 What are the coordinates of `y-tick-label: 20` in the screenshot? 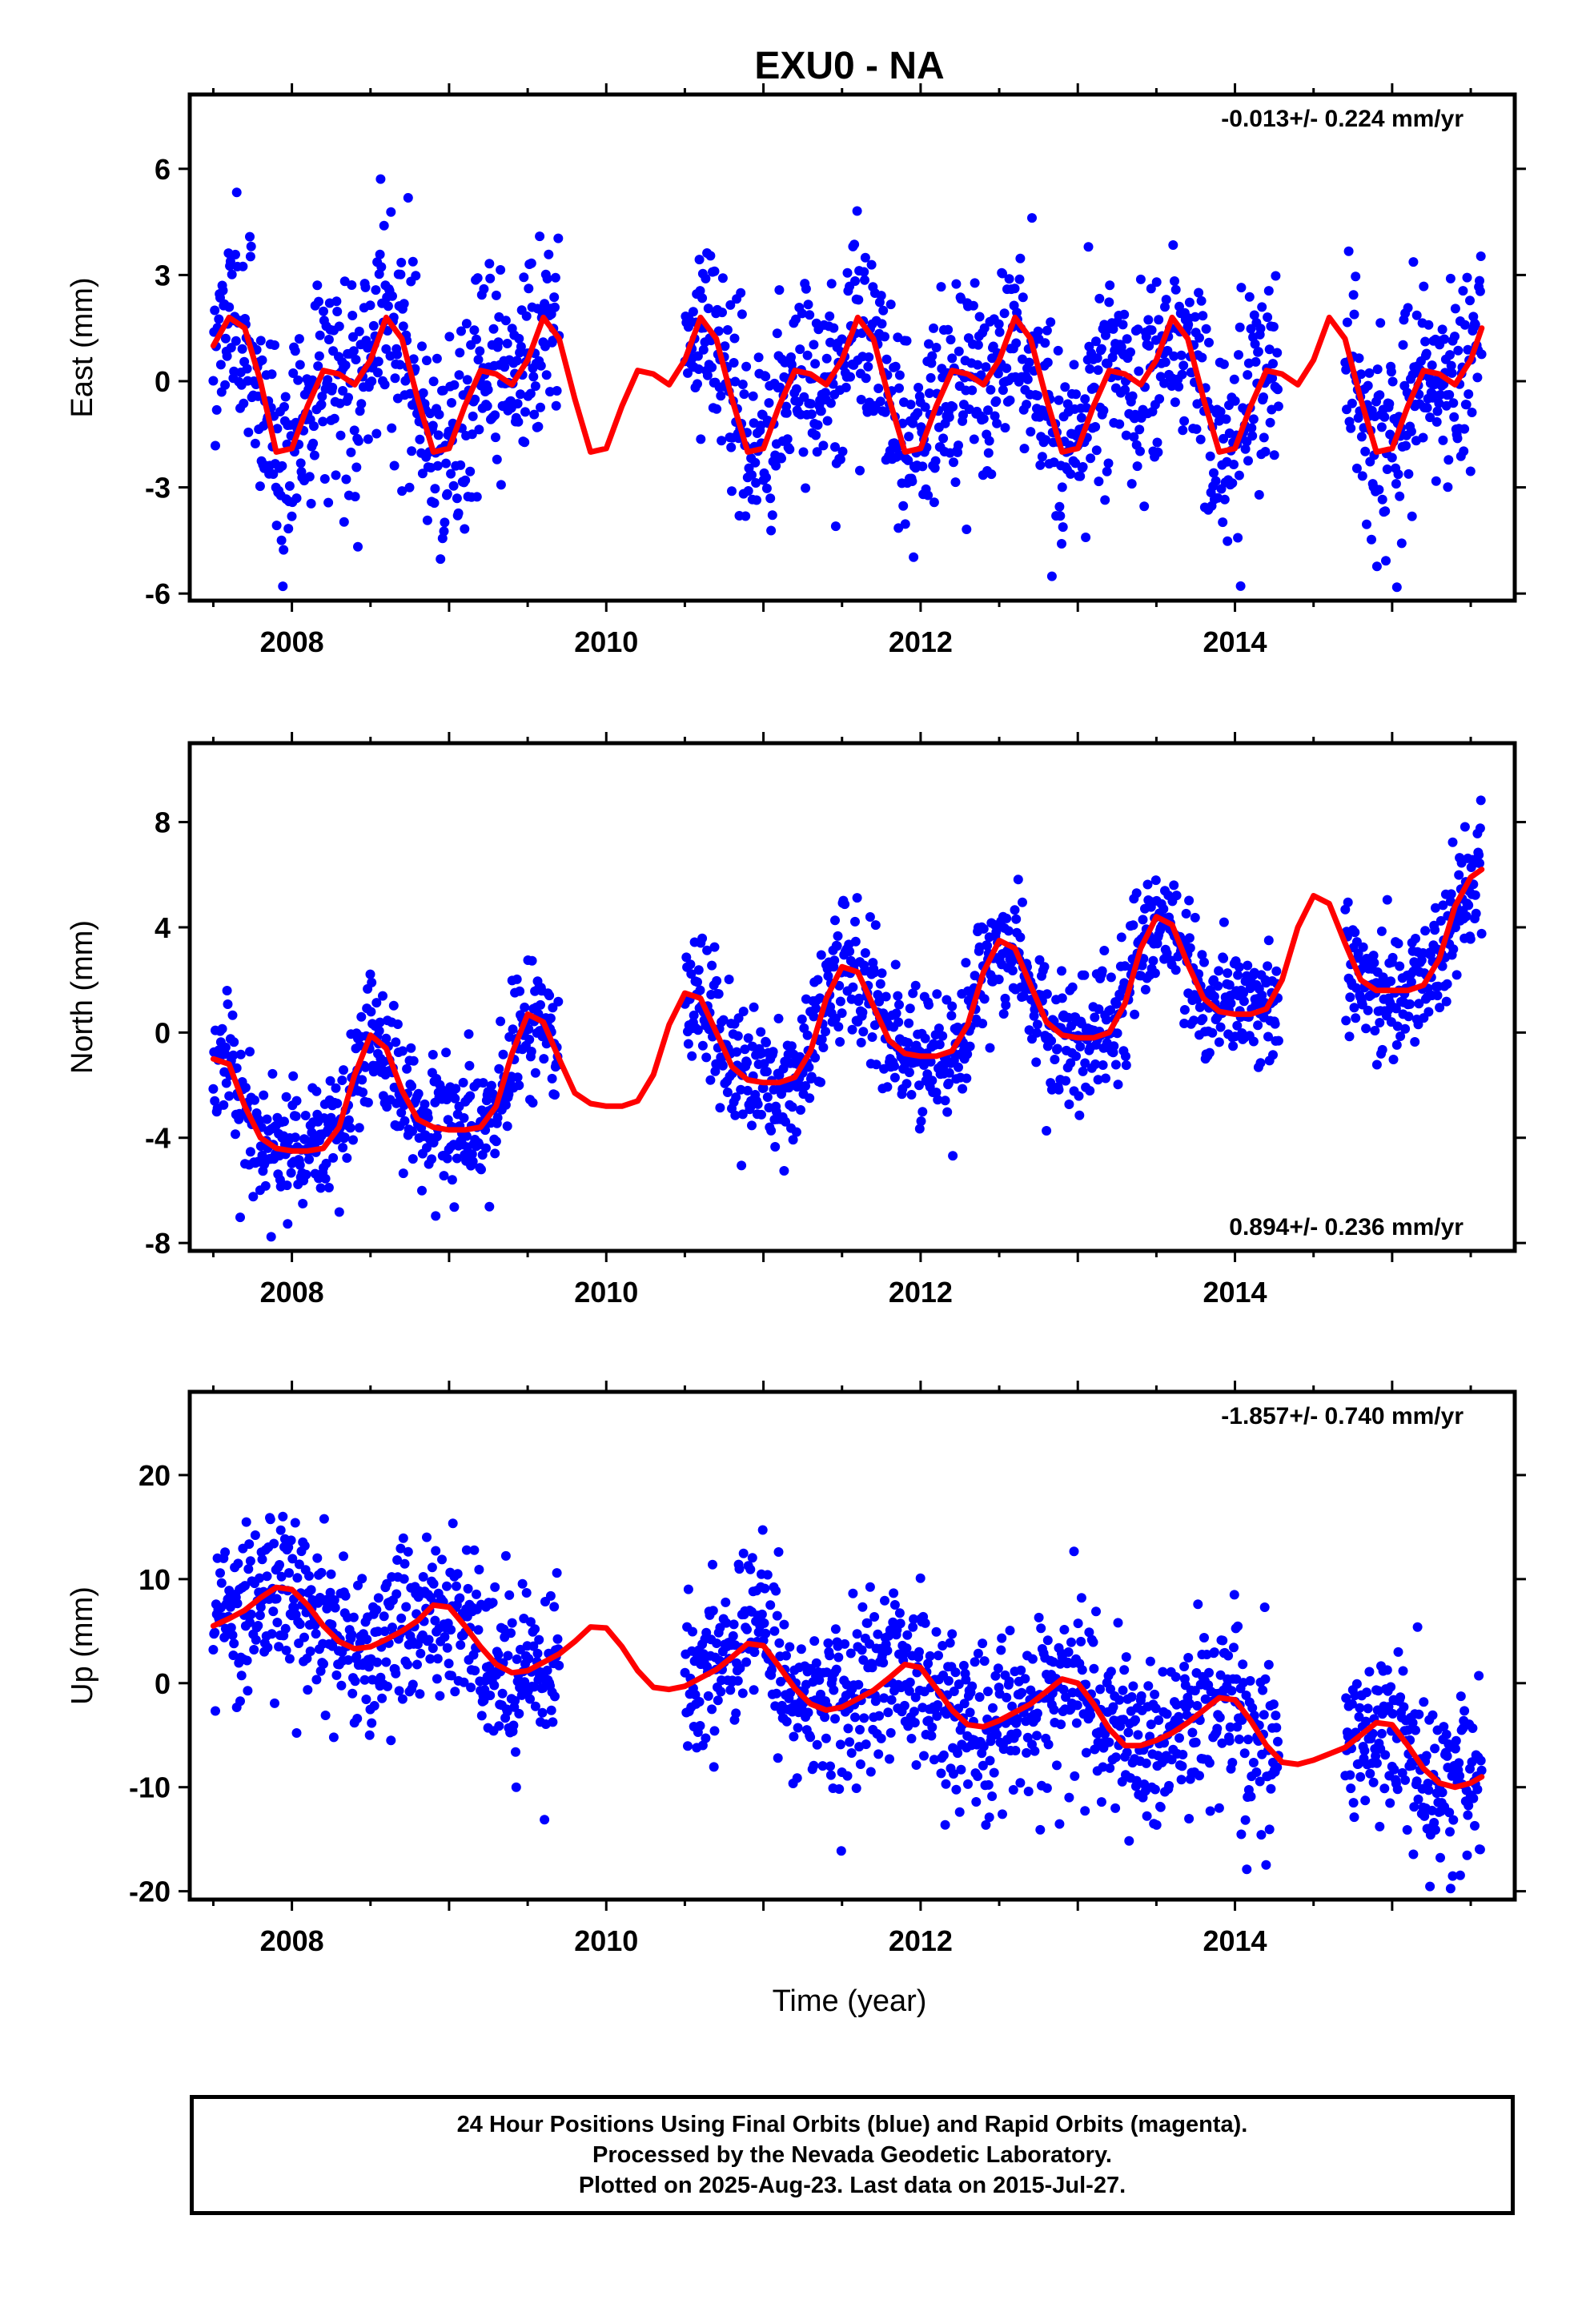 It's located at (155, 1475).